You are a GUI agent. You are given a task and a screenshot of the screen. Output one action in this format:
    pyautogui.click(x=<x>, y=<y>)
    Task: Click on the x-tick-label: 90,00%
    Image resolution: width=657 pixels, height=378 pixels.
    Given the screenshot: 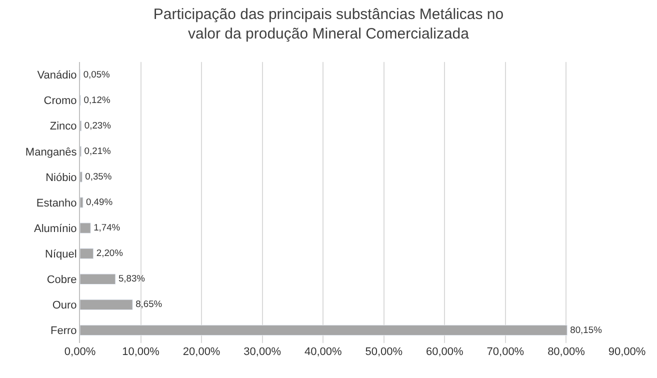 What is the action you would take?
    pyautogui.click(x=627, y=352)
    